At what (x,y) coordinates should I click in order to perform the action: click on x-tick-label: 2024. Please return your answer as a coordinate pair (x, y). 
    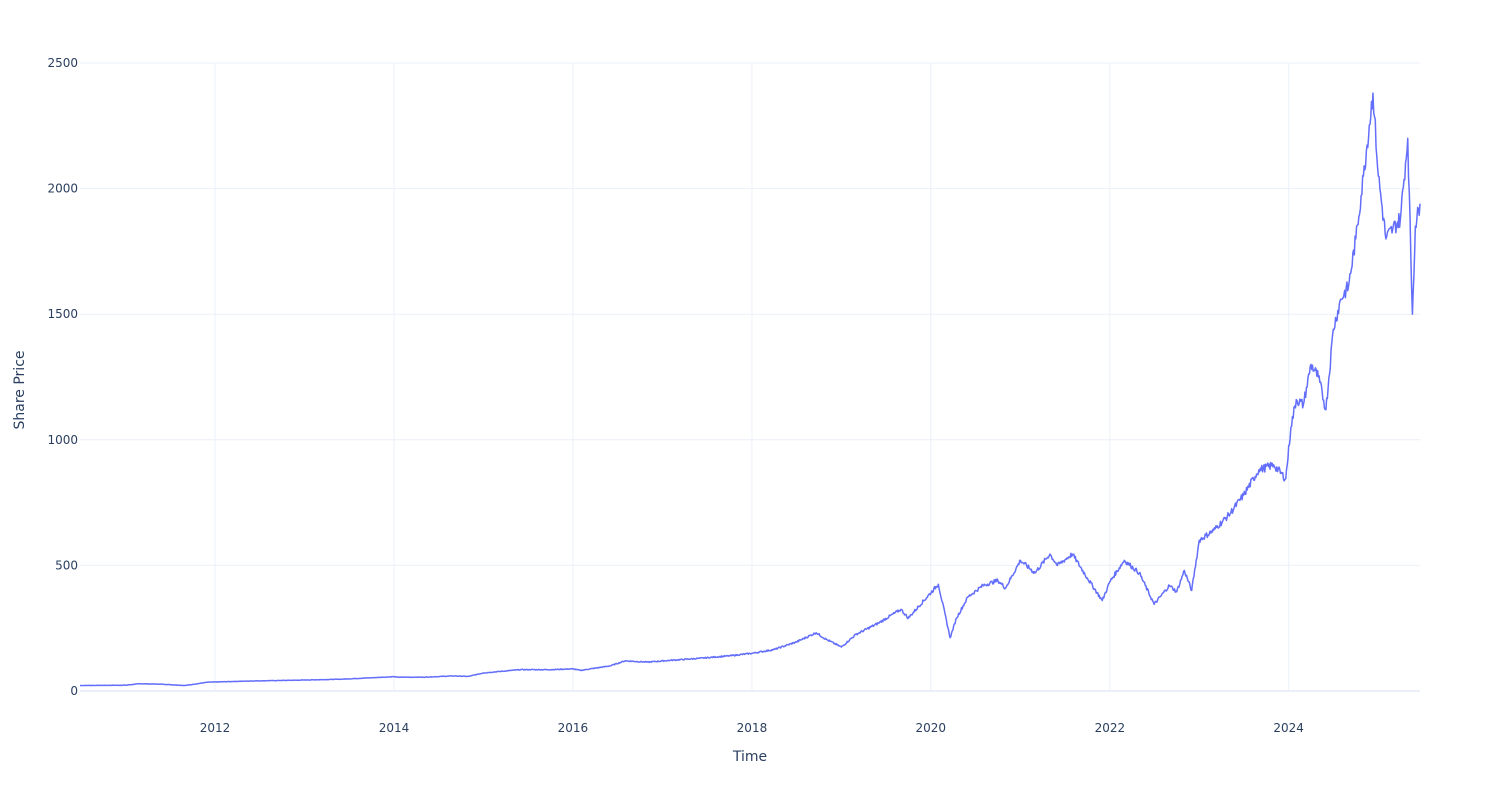
    Looking at the image, I should click on (1288, 728).